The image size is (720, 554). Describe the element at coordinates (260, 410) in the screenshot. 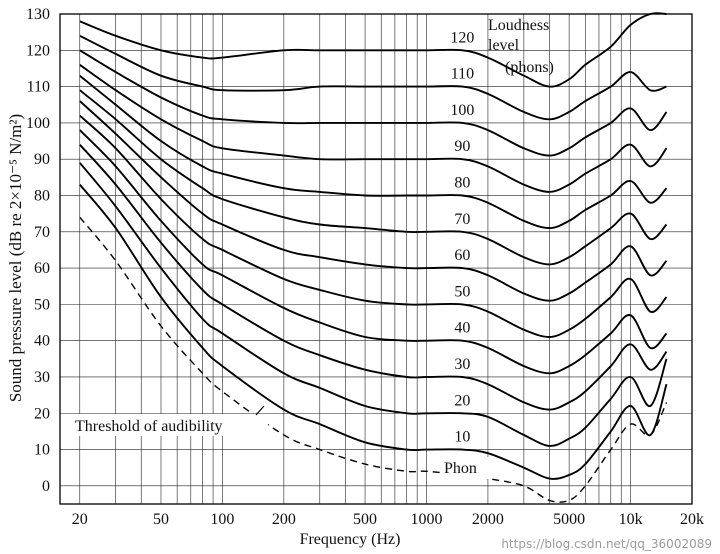

I see `threshold-annotation-pointer` at that location.